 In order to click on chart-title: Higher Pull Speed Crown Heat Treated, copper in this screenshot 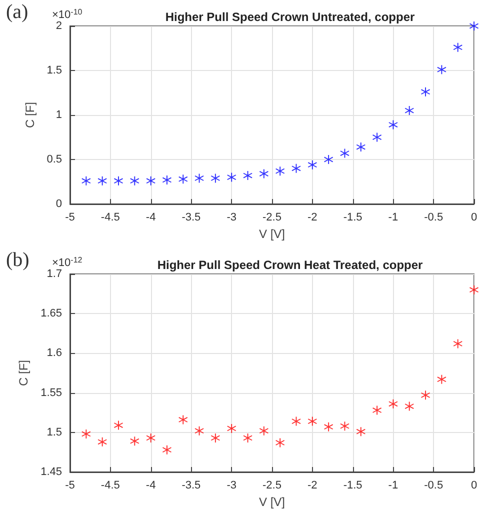, I will do `click(290, 265)`.